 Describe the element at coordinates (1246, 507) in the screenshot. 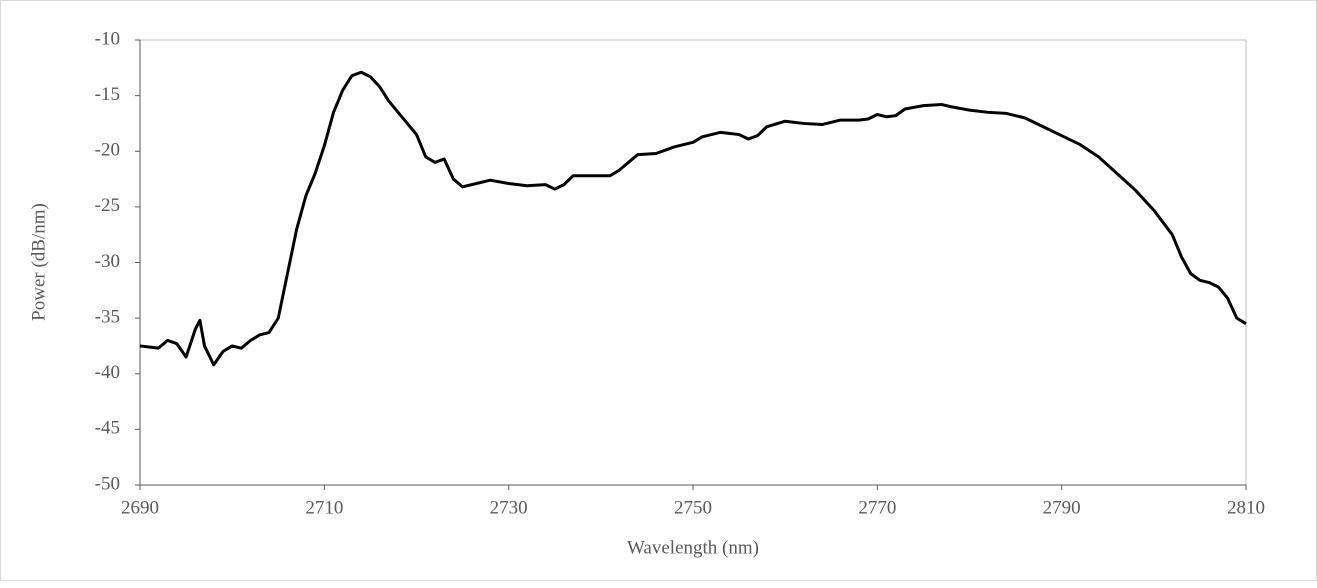

I see `x-tick-label: 2810` at that location.